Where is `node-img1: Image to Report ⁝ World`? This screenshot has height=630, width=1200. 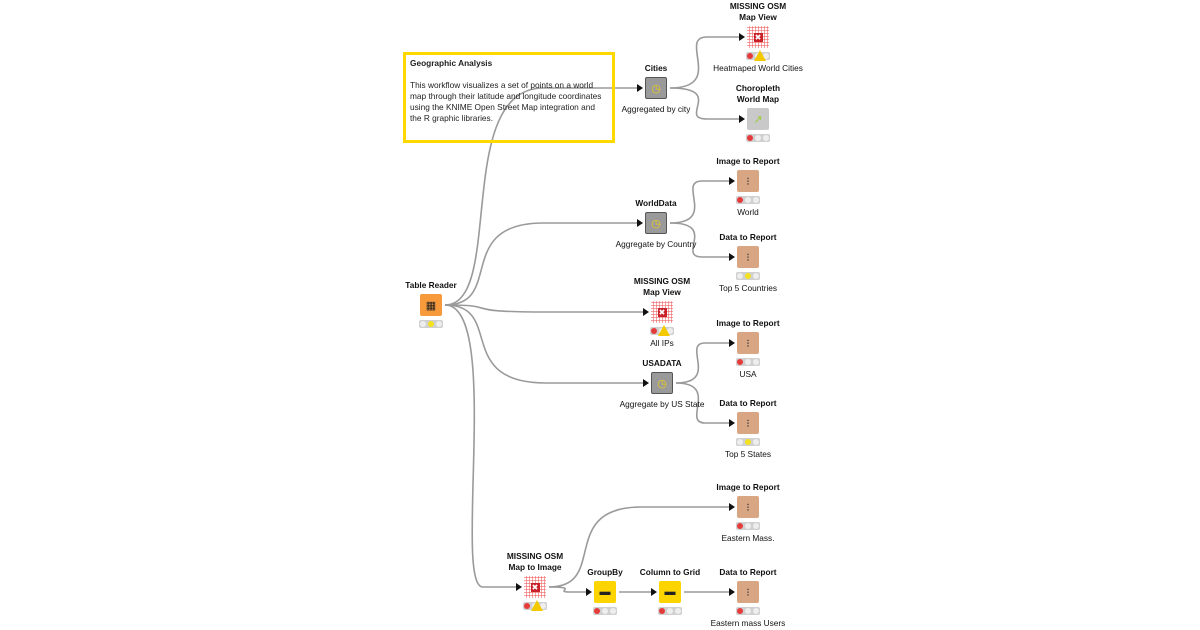
node-img1: Image to Report ⁝ World is located at coordinates (748, 187).